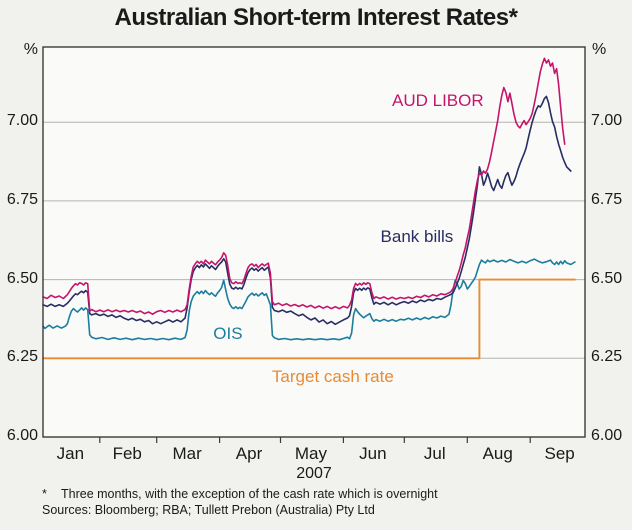 This screenshot has height=530, width=632. I want to click on x-month-label-apr: Apr, so click(249, 453).